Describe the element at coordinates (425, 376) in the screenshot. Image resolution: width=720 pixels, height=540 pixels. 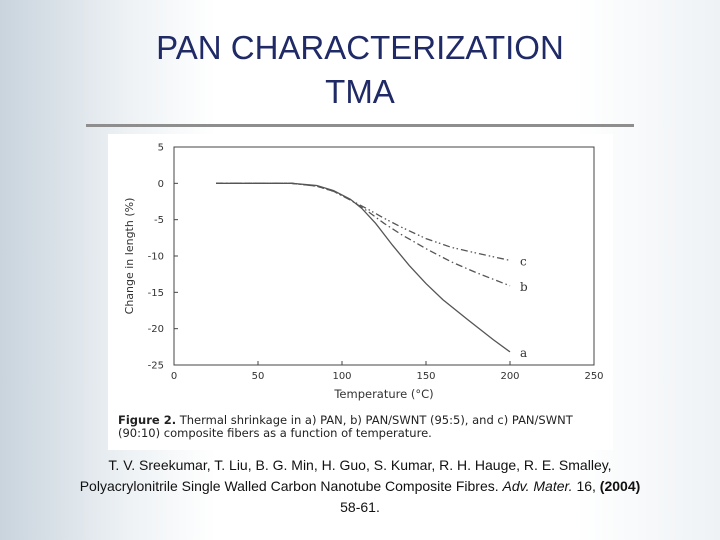
I see `x-tick-label: 150` at that location.